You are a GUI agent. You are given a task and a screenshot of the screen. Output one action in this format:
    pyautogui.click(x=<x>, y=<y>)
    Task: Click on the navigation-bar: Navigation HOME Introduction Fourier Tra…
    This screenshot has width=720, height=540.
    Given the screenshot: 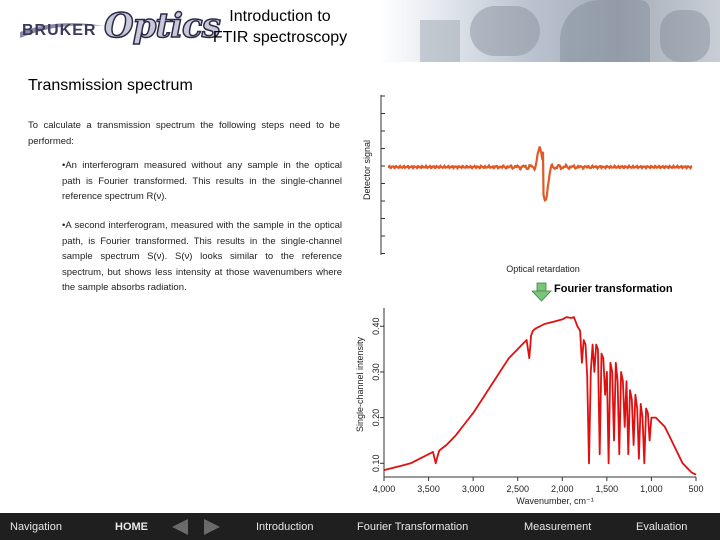 What is the action you would take?
    pyautogui.click(x=360, y=526)
    